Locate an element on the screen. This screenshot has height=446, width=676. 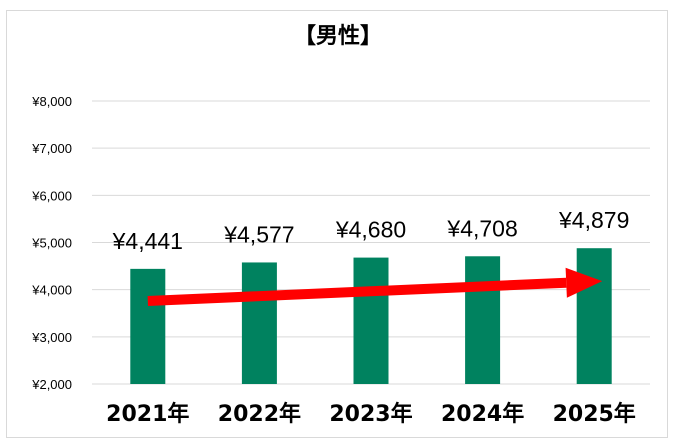
x-tick-label: 2023年 is located at coordinates (370, 414).